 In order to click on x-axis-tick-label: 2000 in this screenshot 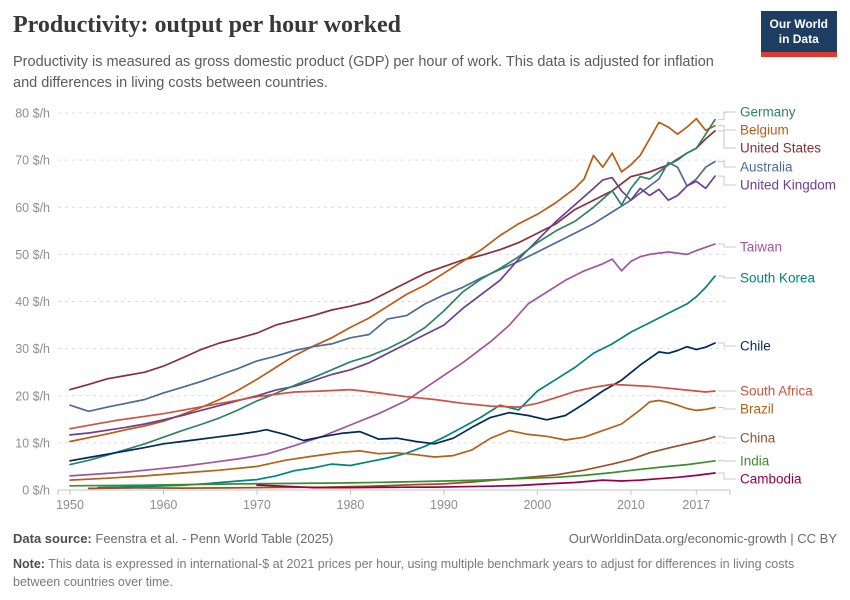, I will do `click(537, 505)`.